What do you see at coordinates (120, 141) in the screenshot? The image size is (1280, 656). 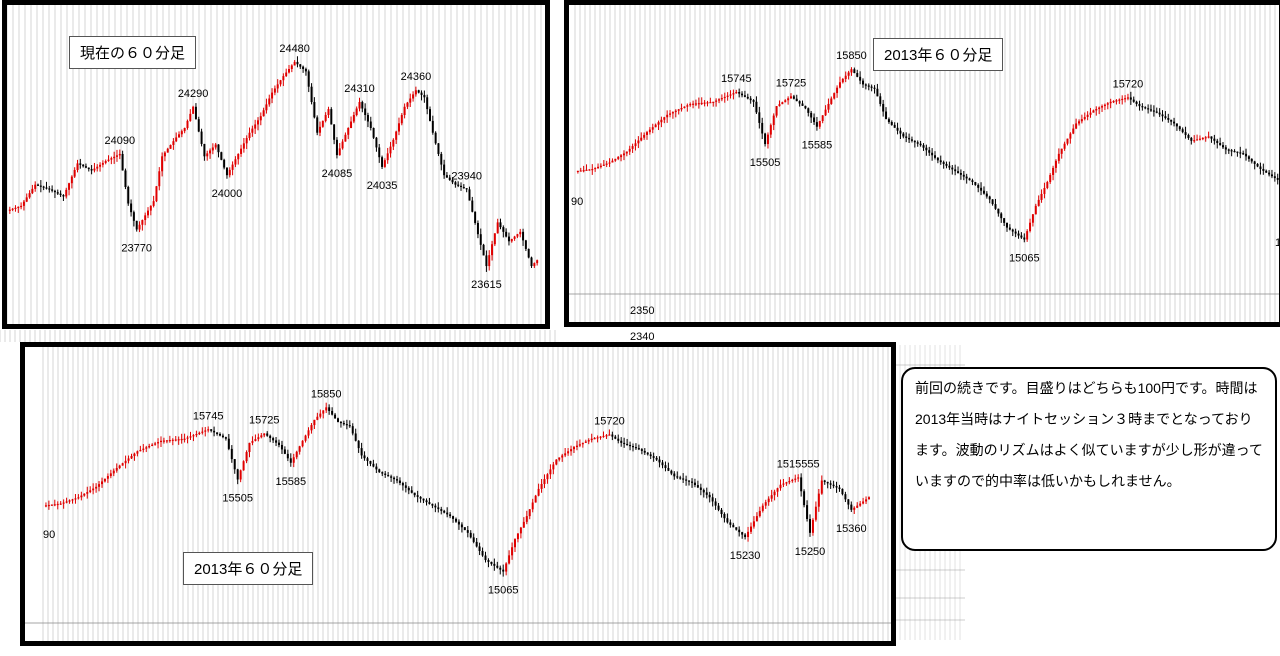 I see `price-label: 24090` at bounding box center [120, 141].